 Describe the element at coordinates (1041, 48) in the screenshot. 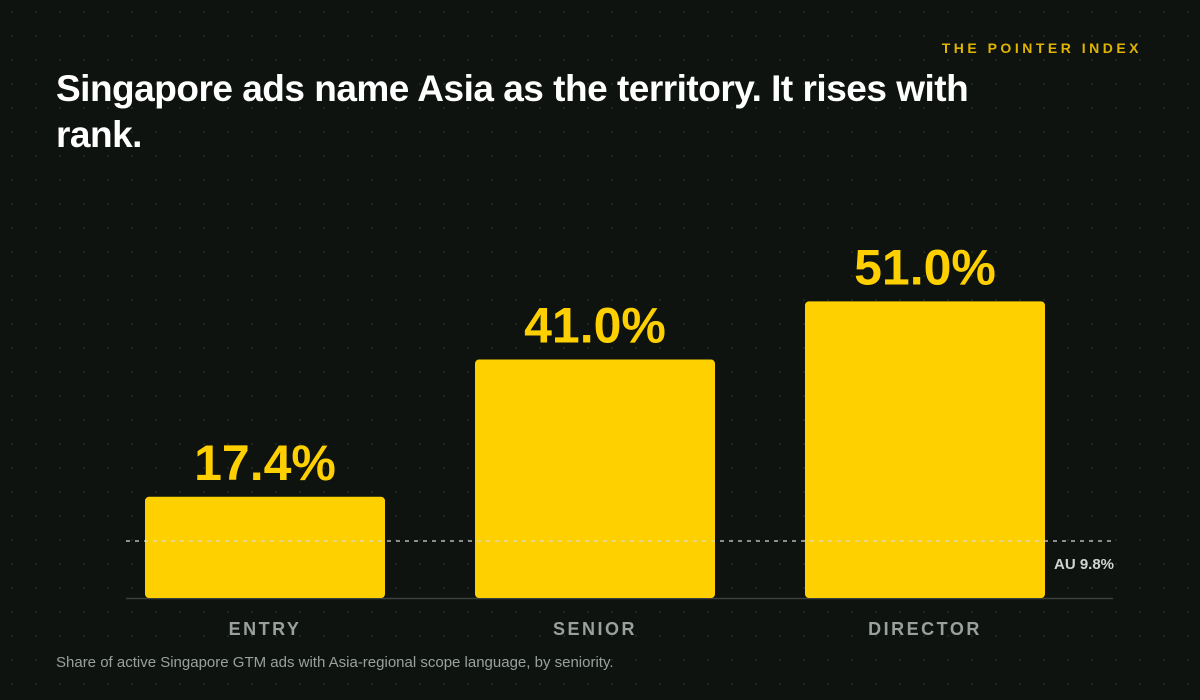

I see `brand: THE POINTER INDEX` at that location.